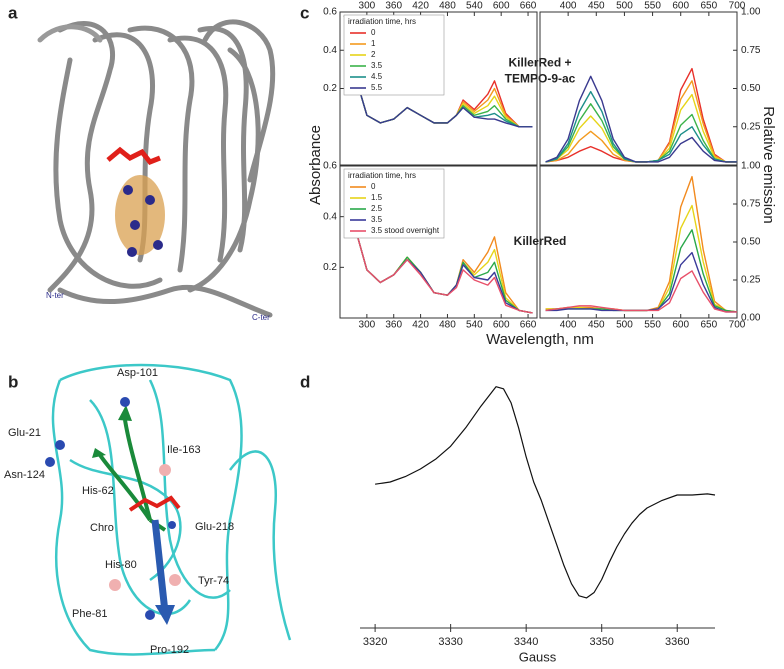  Describe the element at coordinates (768, 165) in the screenshot. I see `y2-axis-label: Relative emission` at that location.